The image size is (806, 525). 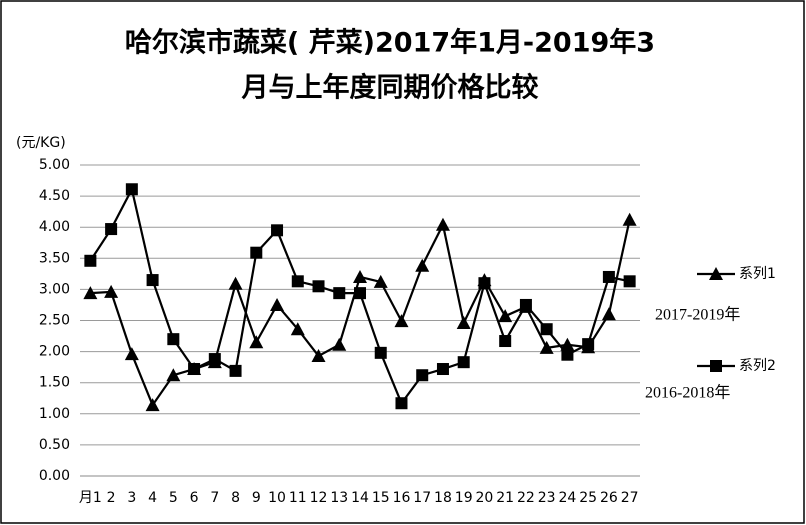 What do you see at coordinates (54, 352) in the screenshot?
I see `y-tick-label: 2.00` at bounding box center [54, 352].